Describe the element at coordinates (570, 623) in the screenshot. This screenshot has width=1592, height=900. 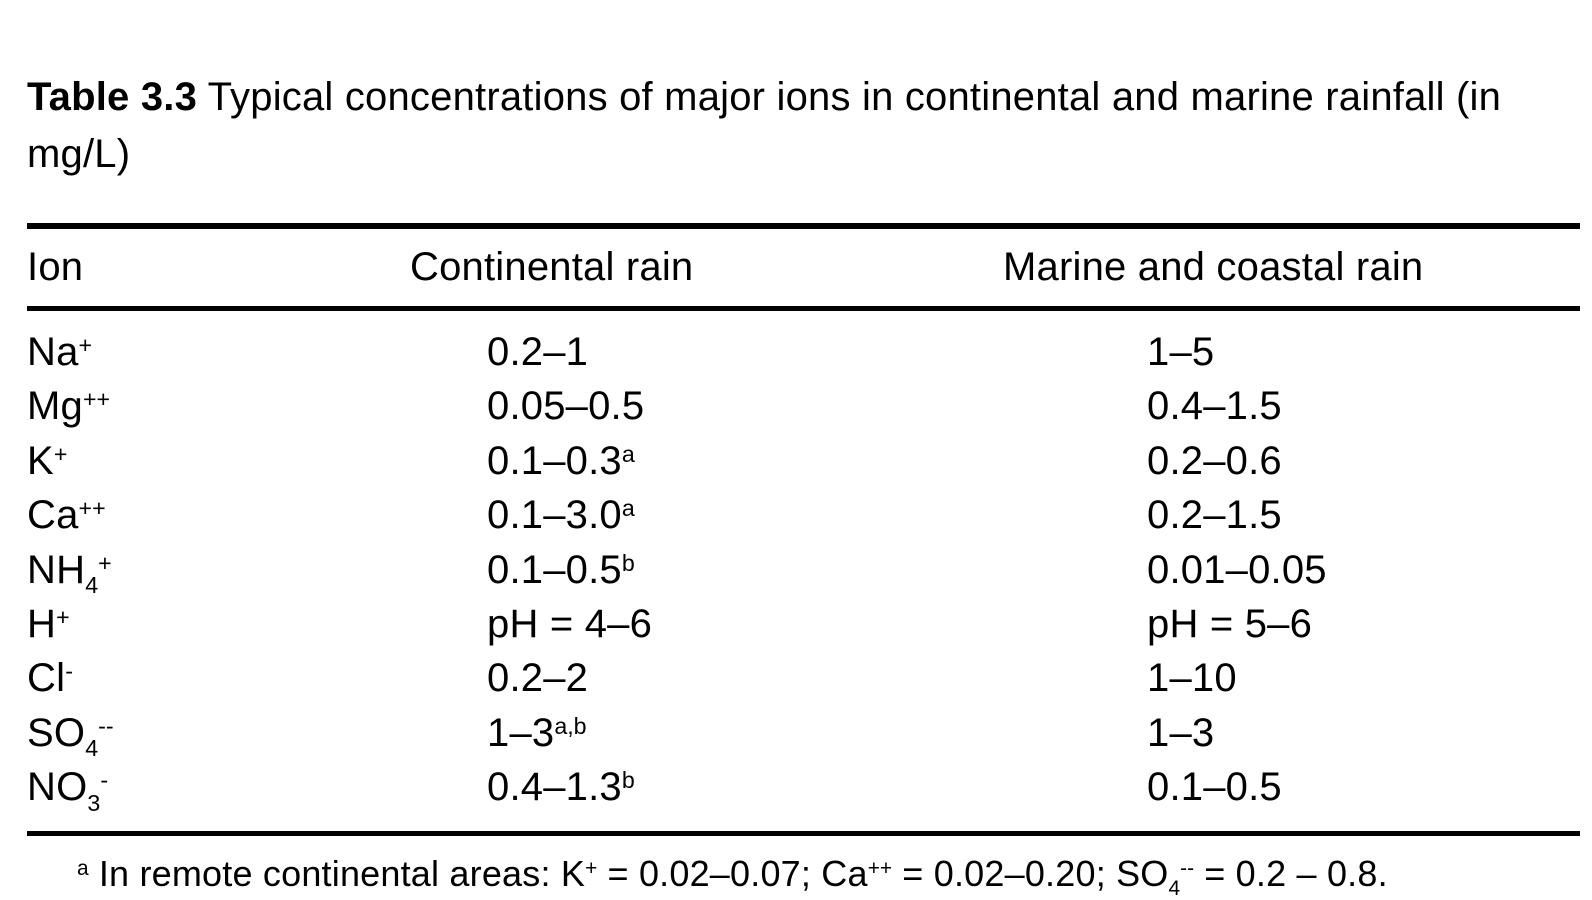
I see `continental-cell: pH = 4–6` at that location.